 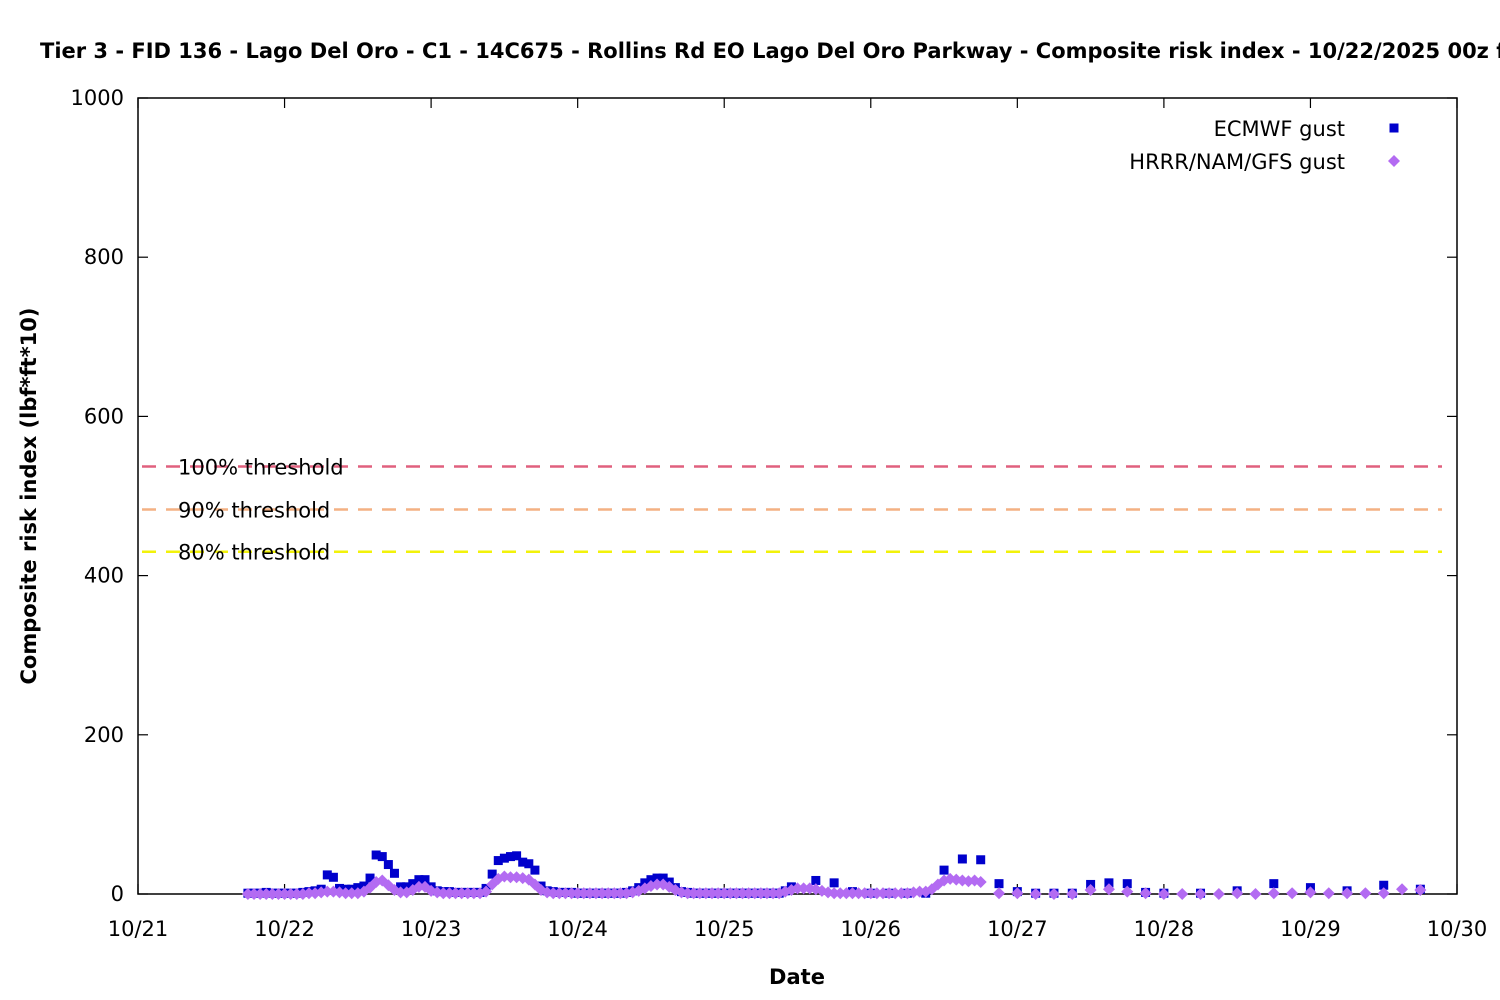 What do you see at coordinates (431, 929) in the screenshot?
I see `x-tick-label: 10/23` at bounding box center [431, 929].